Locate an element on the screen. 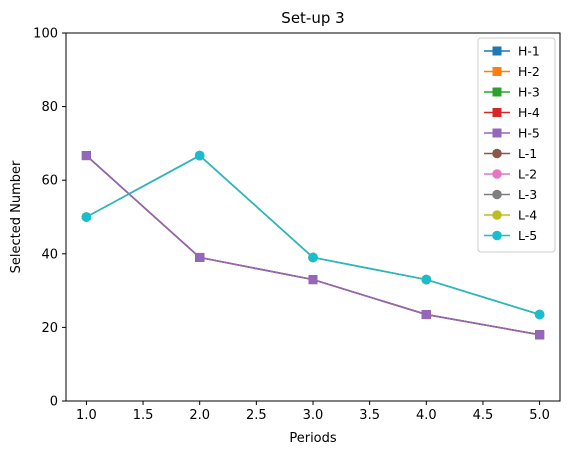  legend-label: H-4 is located at coordinates (529, 112).